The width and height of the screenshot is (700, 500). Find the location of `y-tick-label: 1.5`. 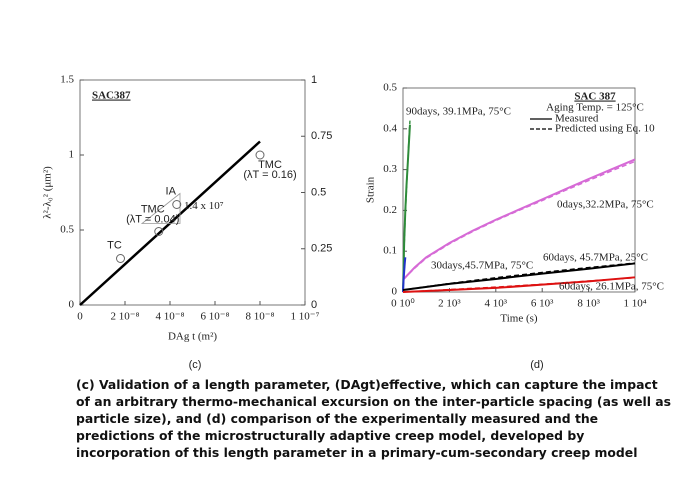

y-tick-label: 1.5 is located at coordinates (67, 80).